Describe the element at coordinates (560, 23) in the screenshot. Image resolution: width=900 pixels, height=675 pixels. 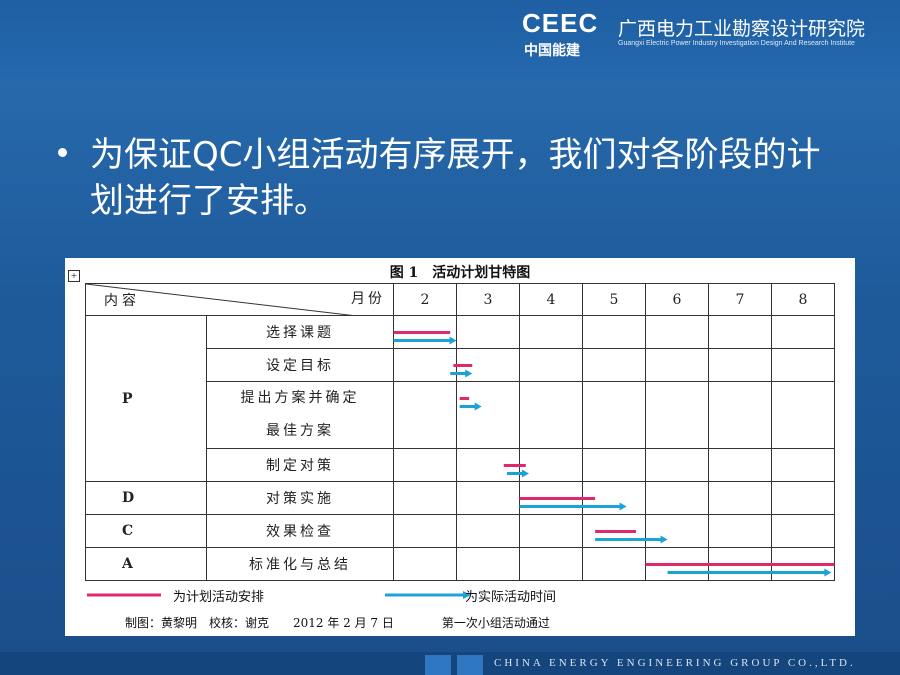
I see `logo-text: CEEC` at that location.